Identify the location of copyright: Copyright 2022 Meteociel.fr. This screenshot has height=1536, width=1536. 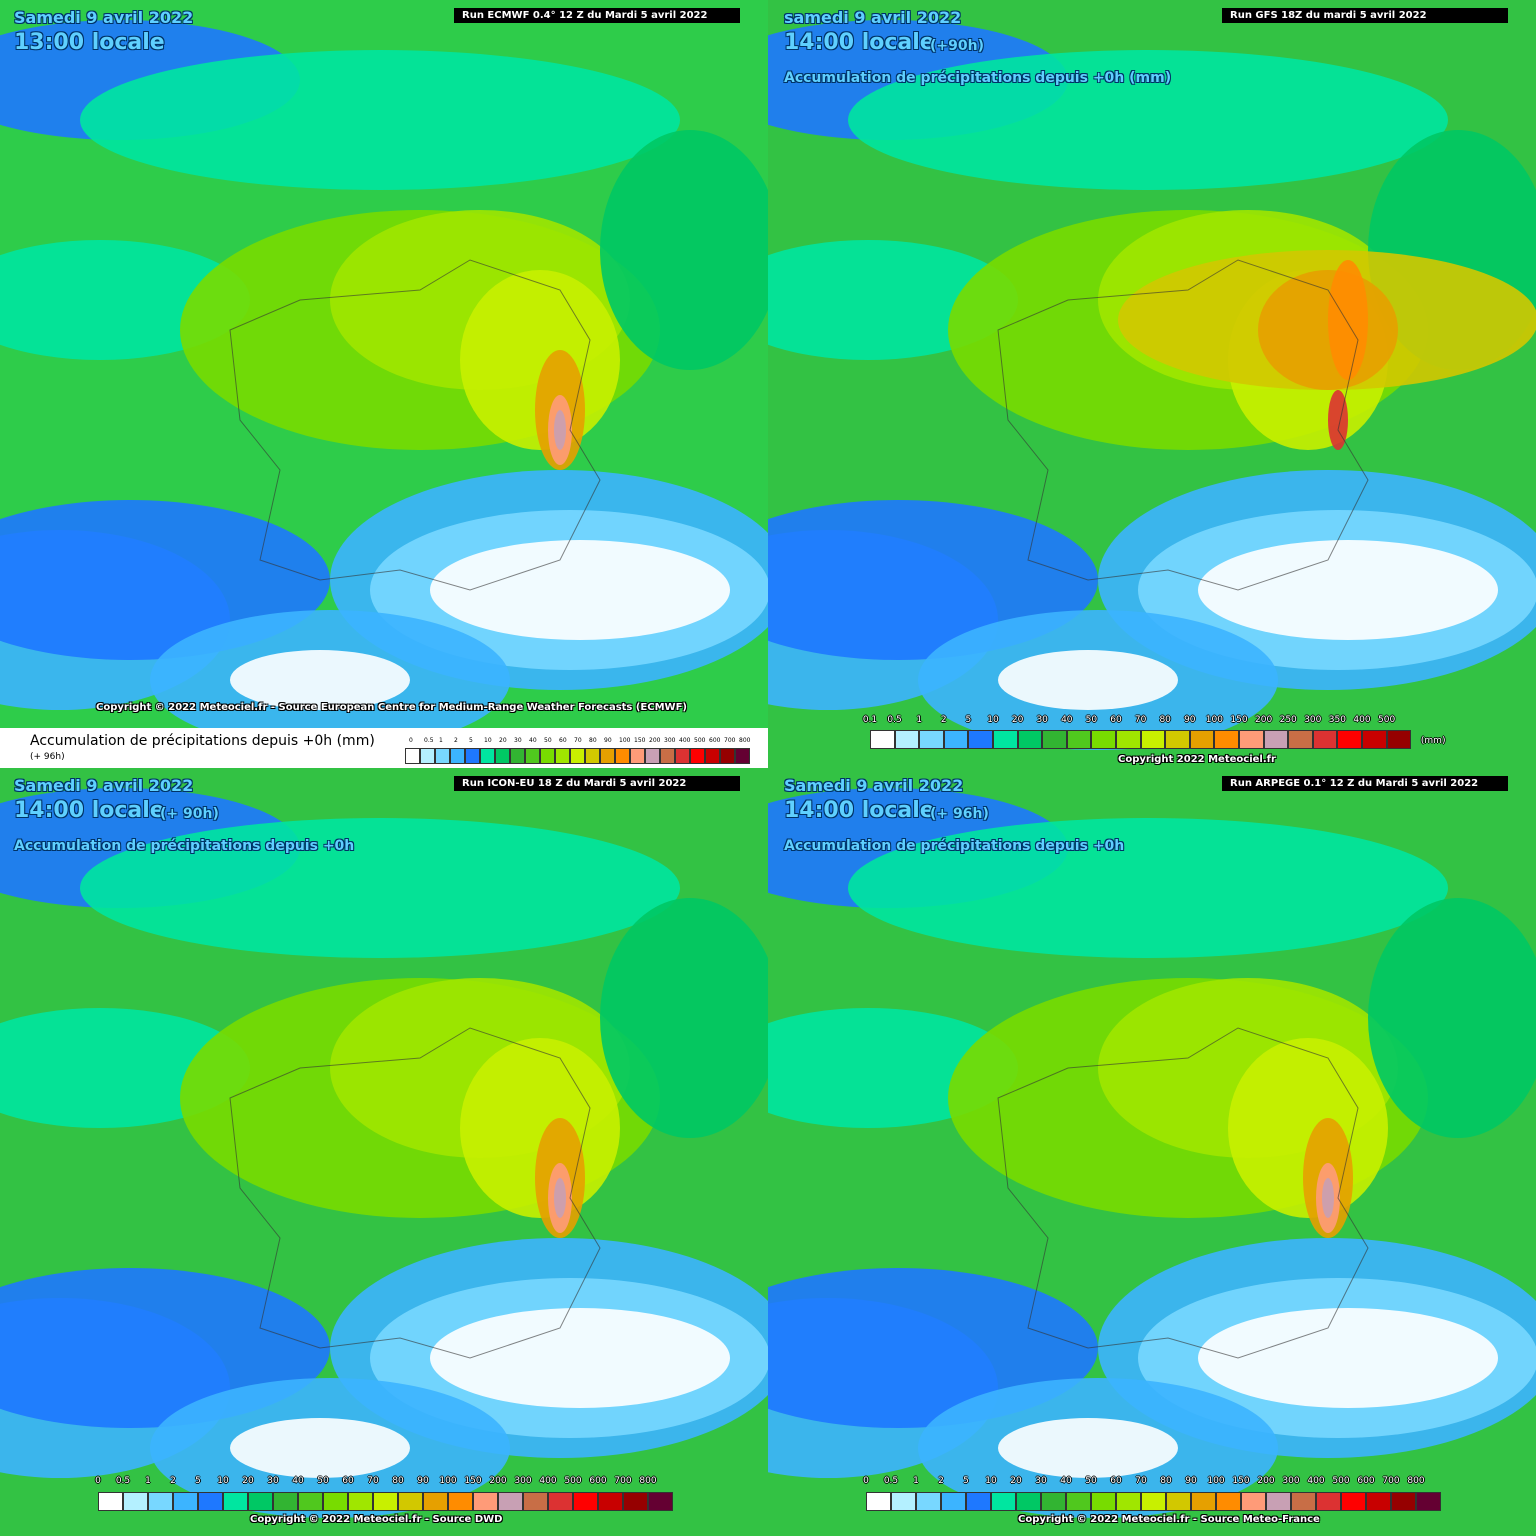
(1197, 759).